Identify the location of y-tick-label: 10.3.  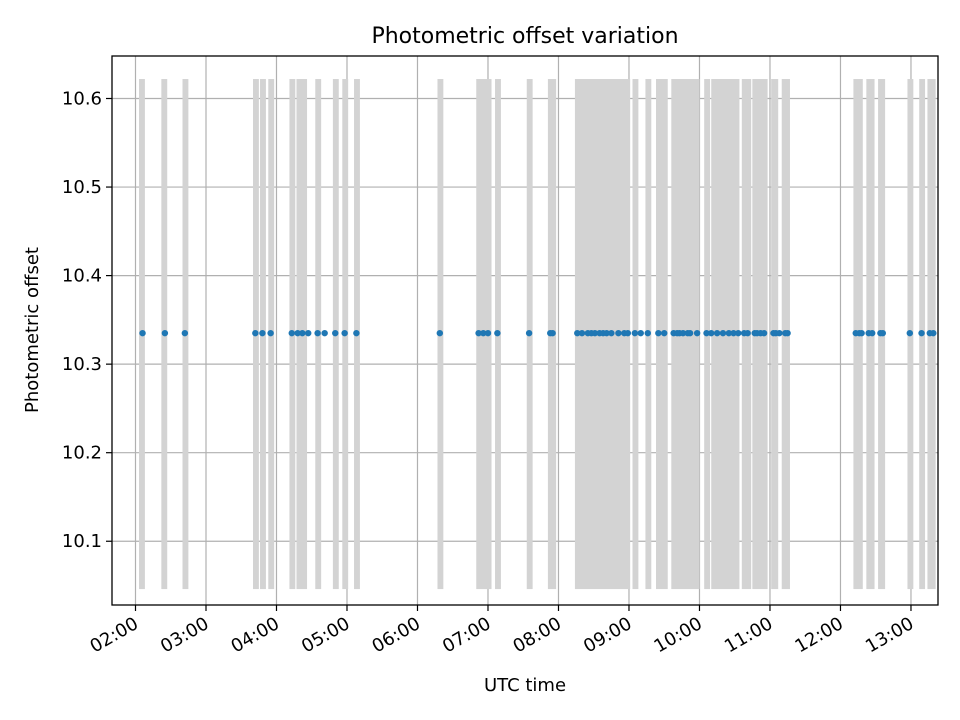
(82, 364).